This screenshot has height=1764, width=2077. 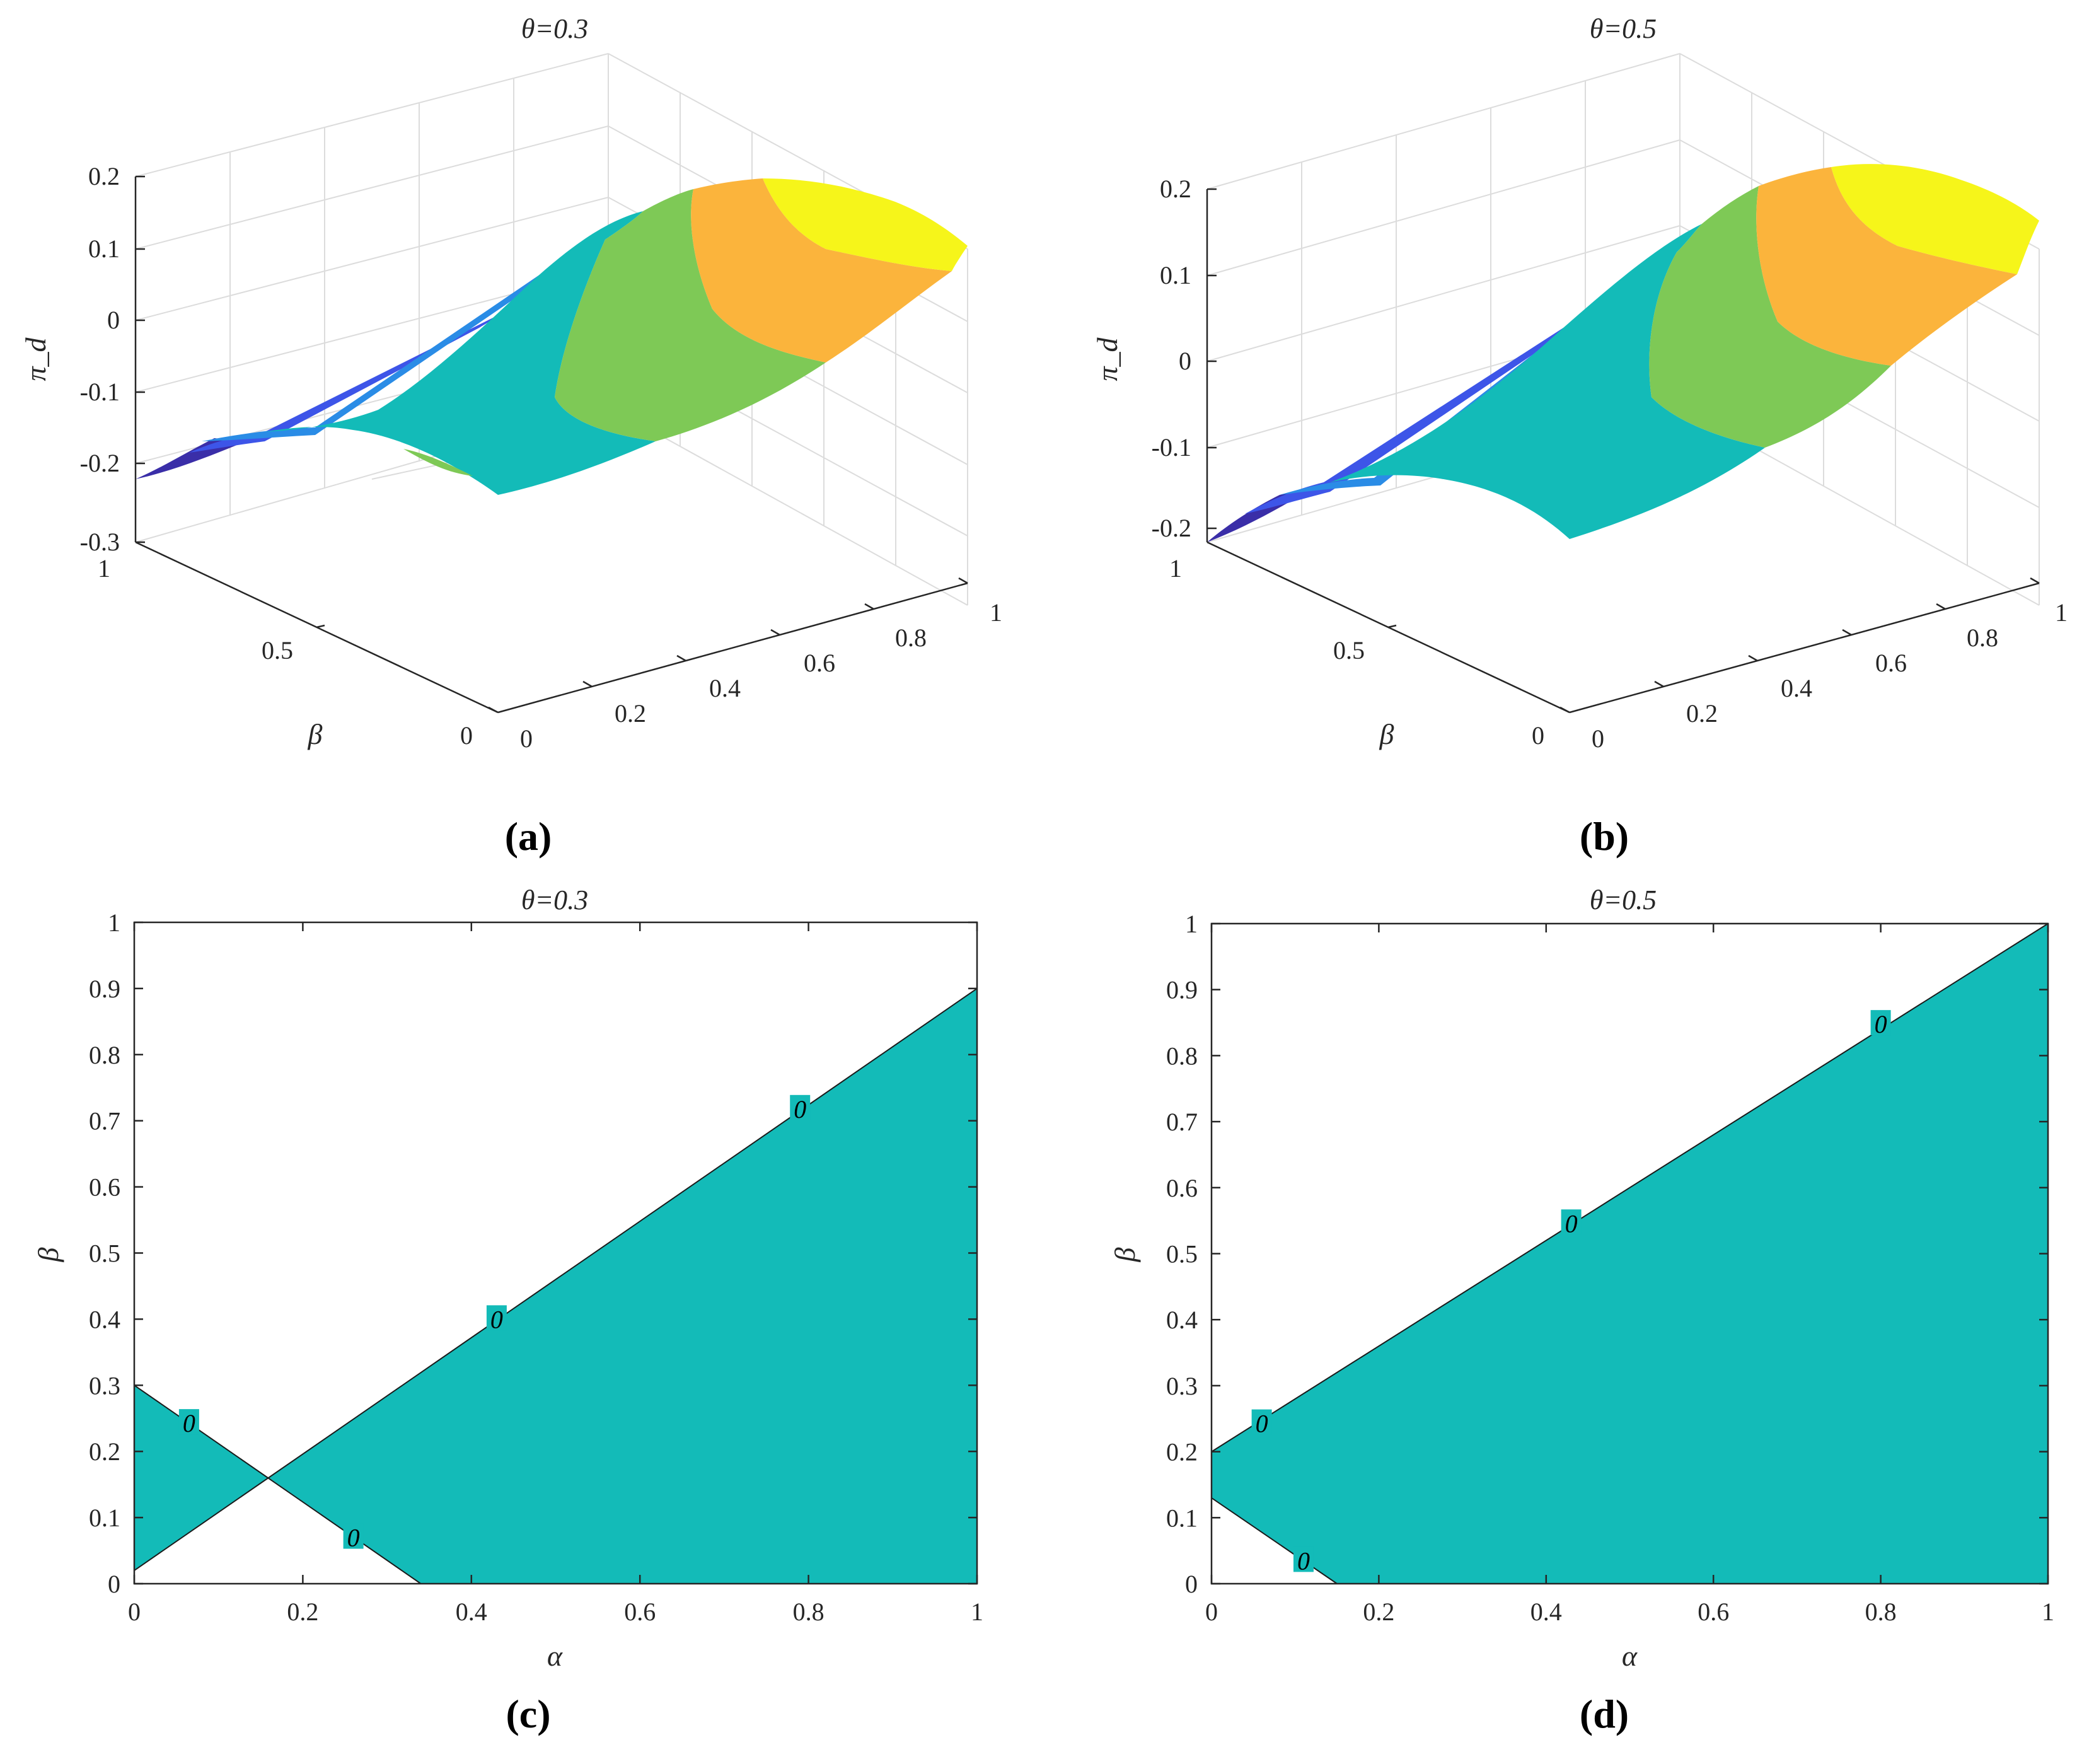 I want to click on panel-a-band-teal, so click(x=461, y=353).